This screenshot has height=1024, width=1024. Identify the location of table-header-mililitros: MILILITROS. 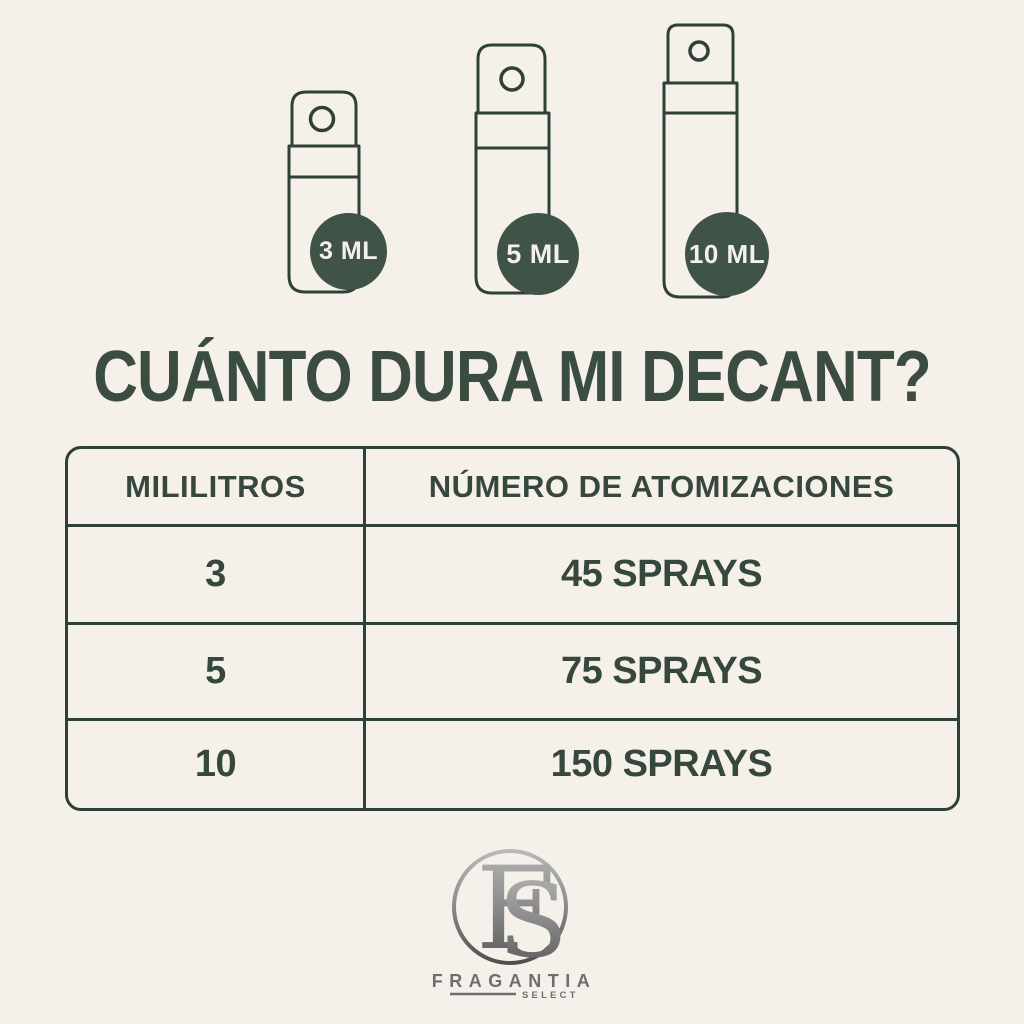
(217, 486).